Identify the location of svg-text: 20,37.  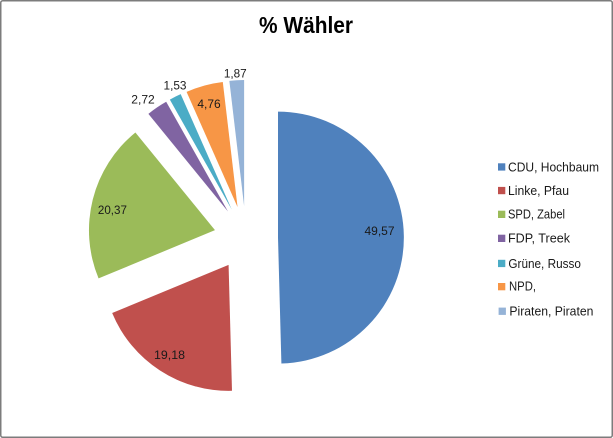
(112, 210).